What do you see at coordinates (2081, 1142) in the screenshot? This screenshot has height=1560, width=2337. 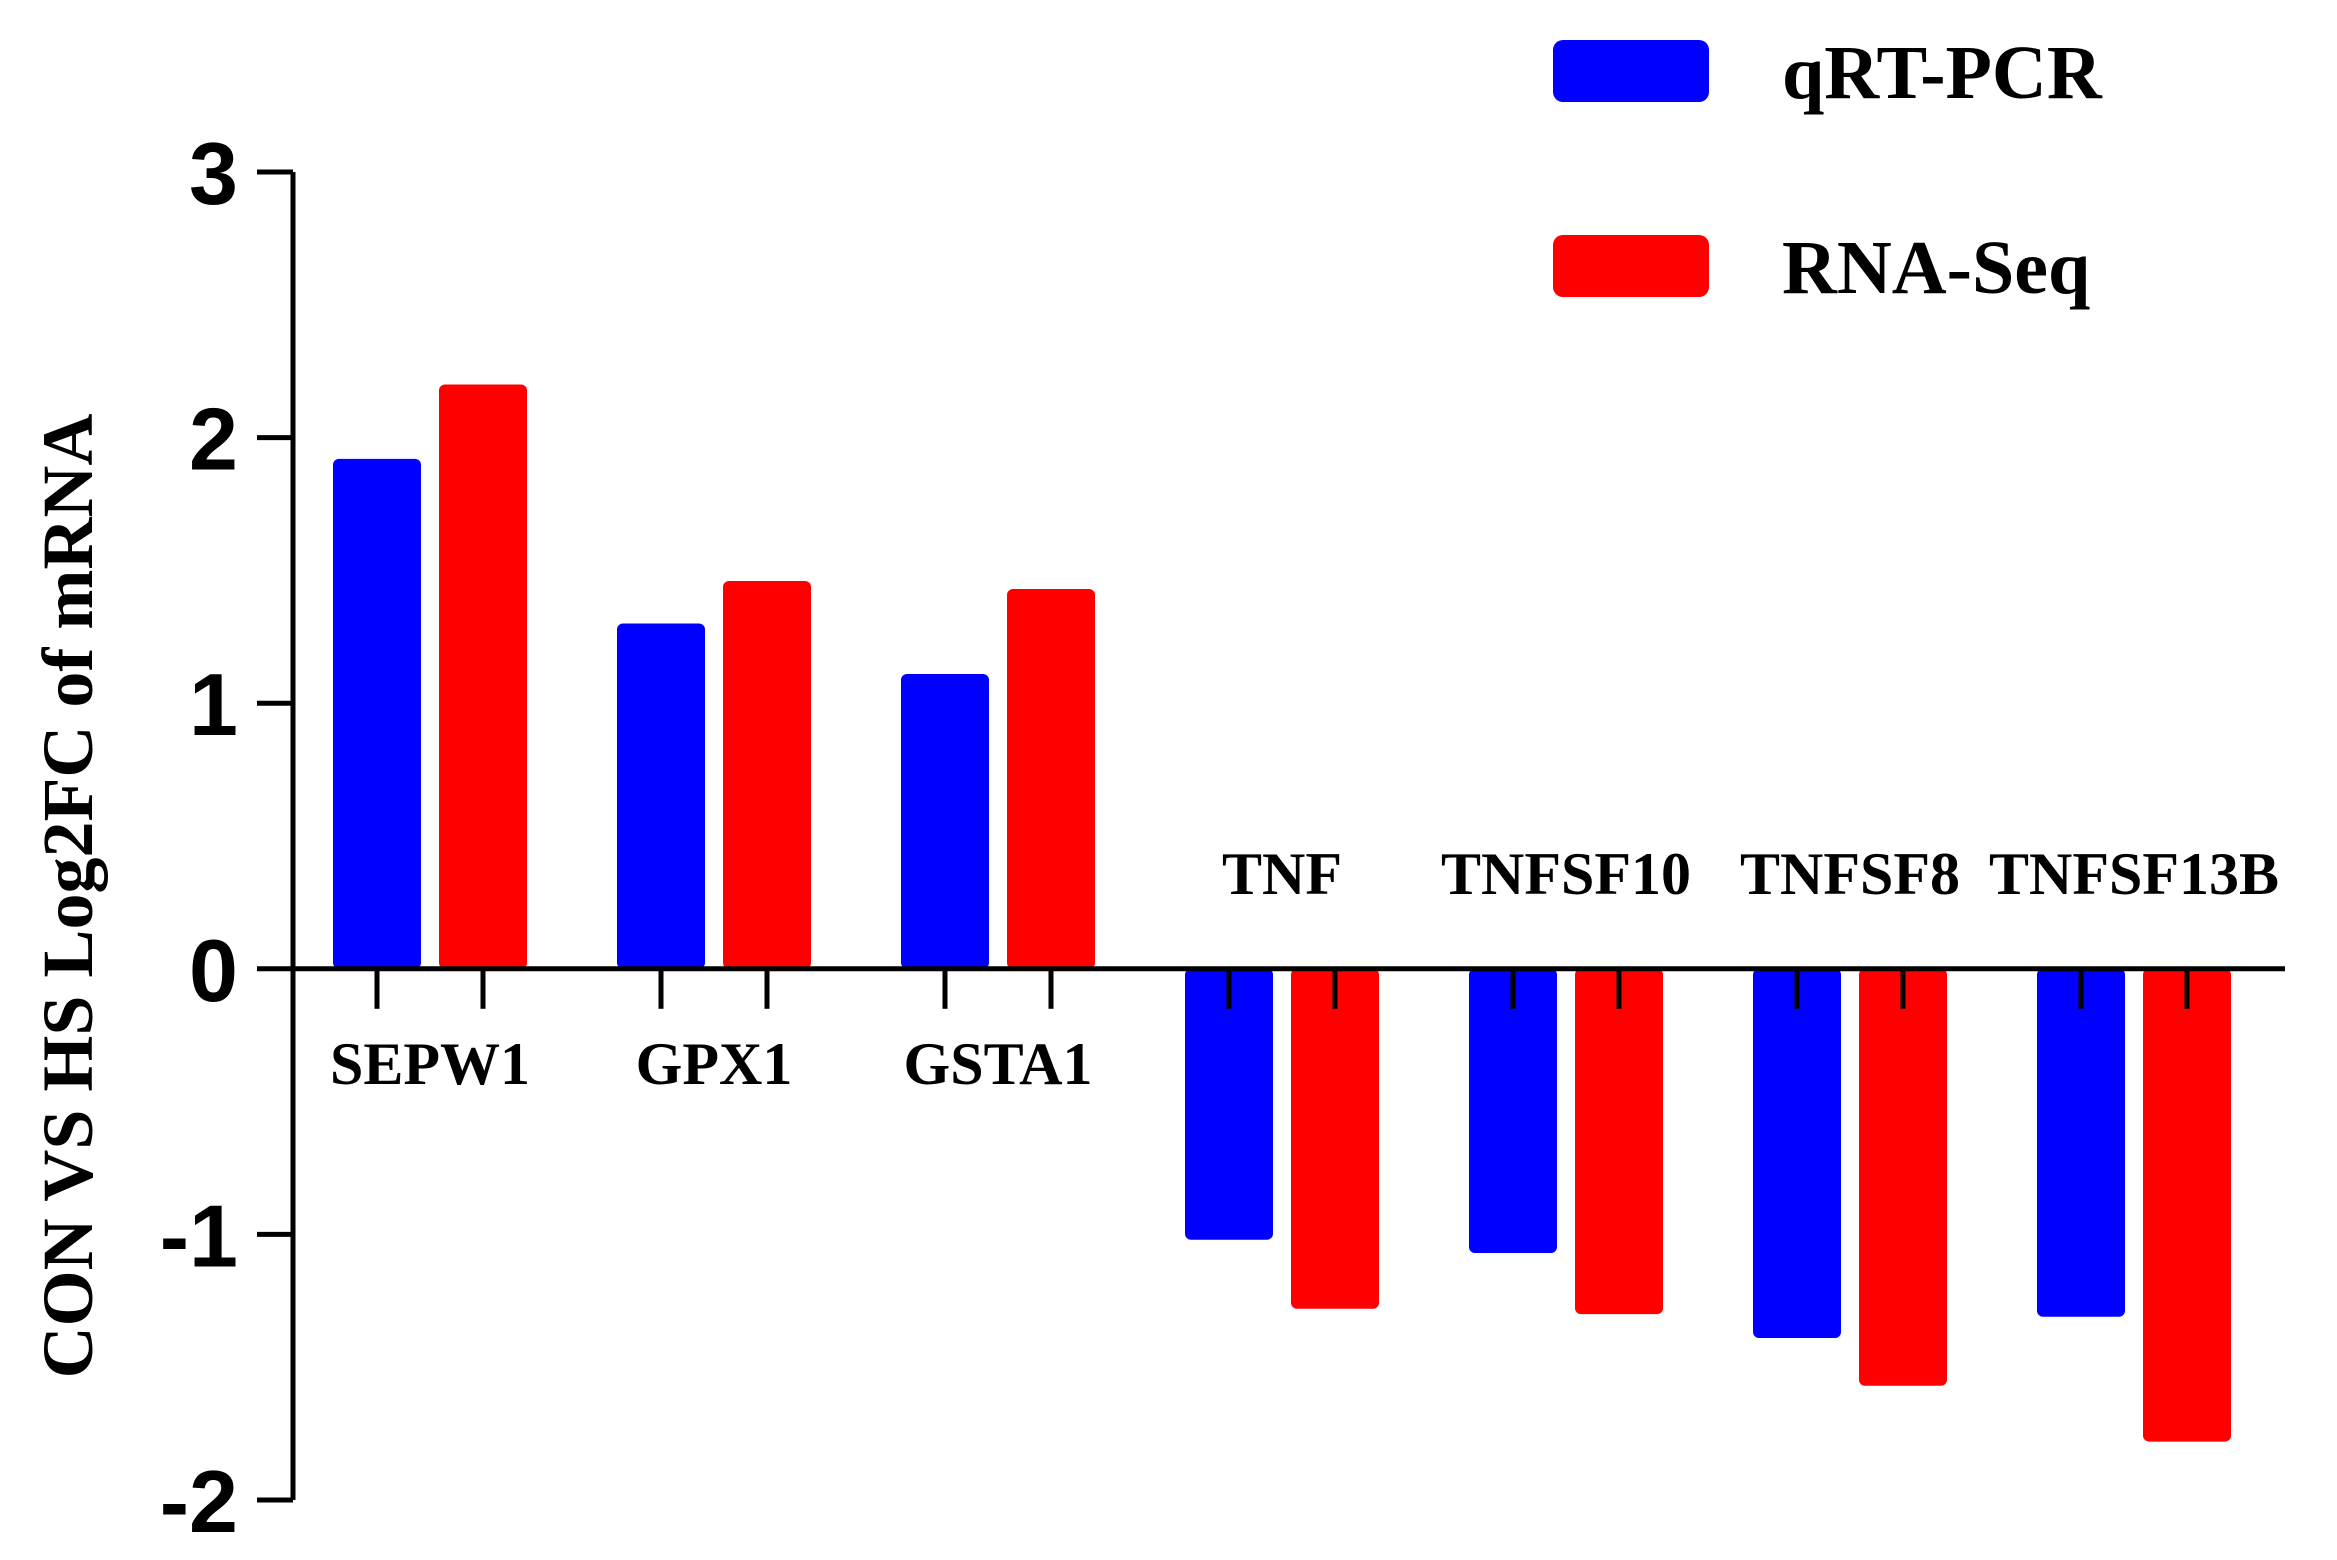 I see `bar-tnfsf13b-qrt-pcr` at bounding box center [2081, 1142].